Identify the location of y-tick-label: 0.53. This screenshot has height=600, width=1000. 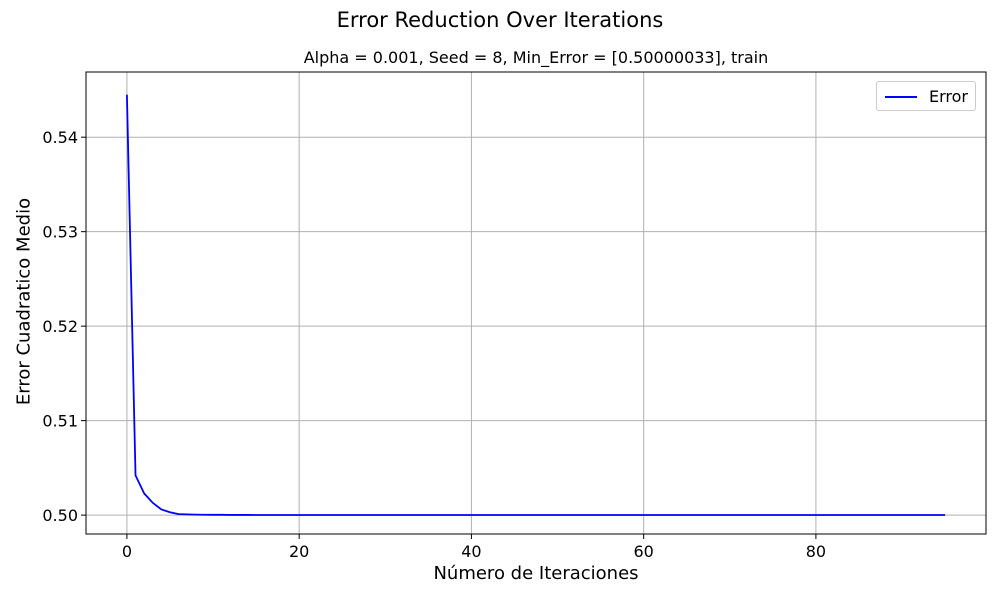
(60, 232).